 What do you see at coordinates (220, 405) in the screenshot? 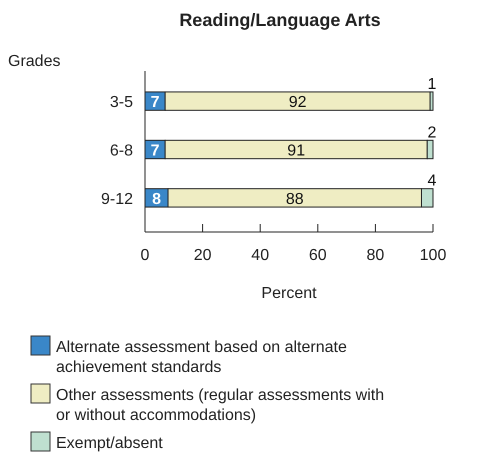
I see `legend-label: Other assessments (regular assessments with or without accommodations)` at bounding box center [220, 405].